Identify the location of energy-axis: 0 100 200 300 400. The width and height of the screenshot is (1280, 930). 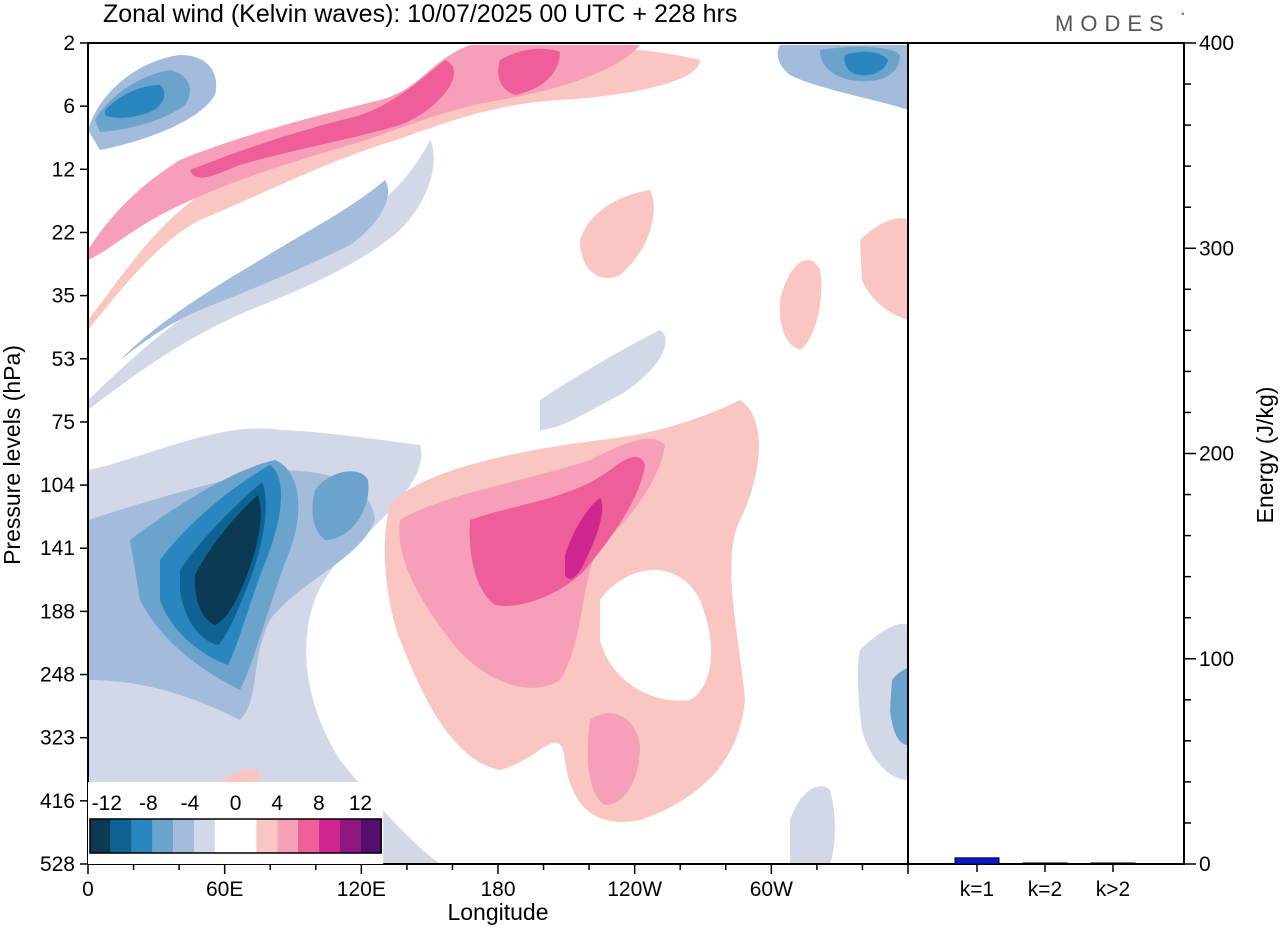
(1209, 454).